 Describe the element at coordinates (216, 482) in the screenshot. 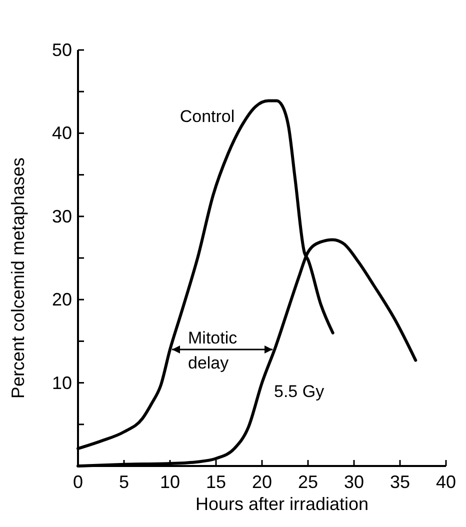

I see `x-tick-label: 15` at that location.